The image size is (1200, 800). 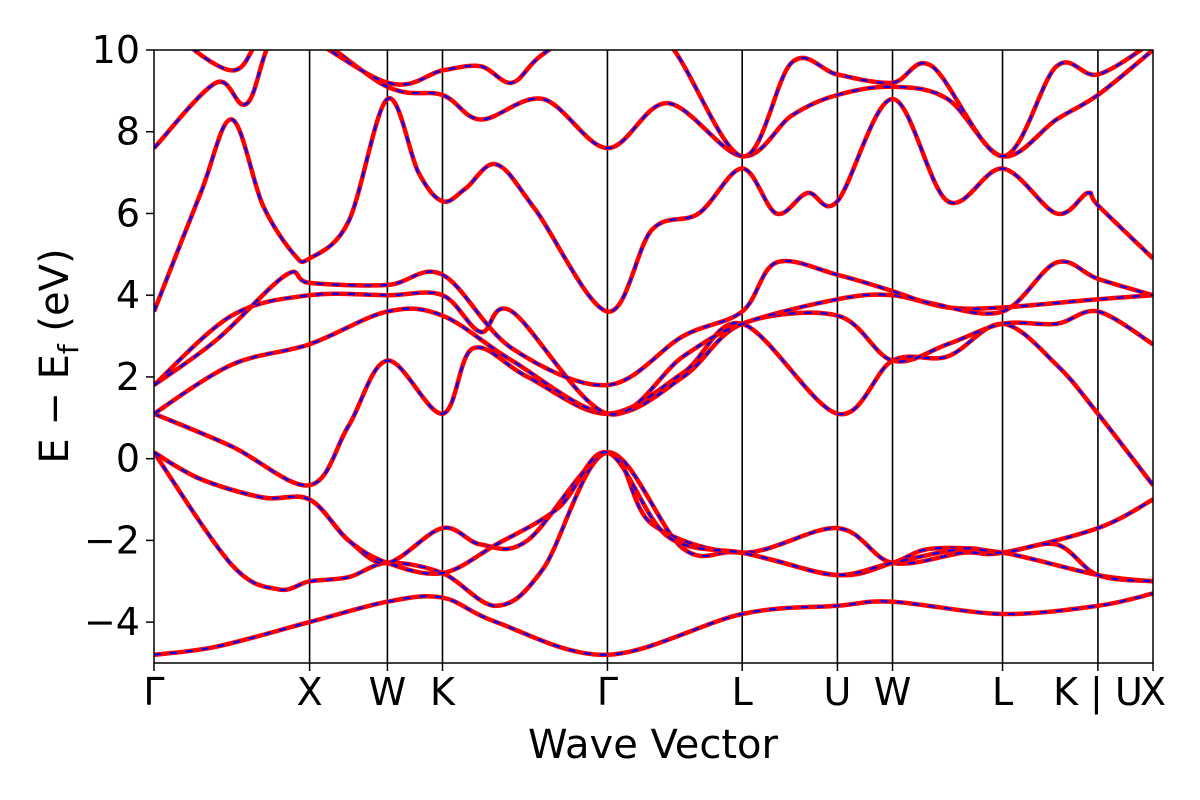 What do you see at coordinates (55, 296) in the screenshot?
I see `y-axis-label-unit: (eV)` at bounding box center [55, 296].